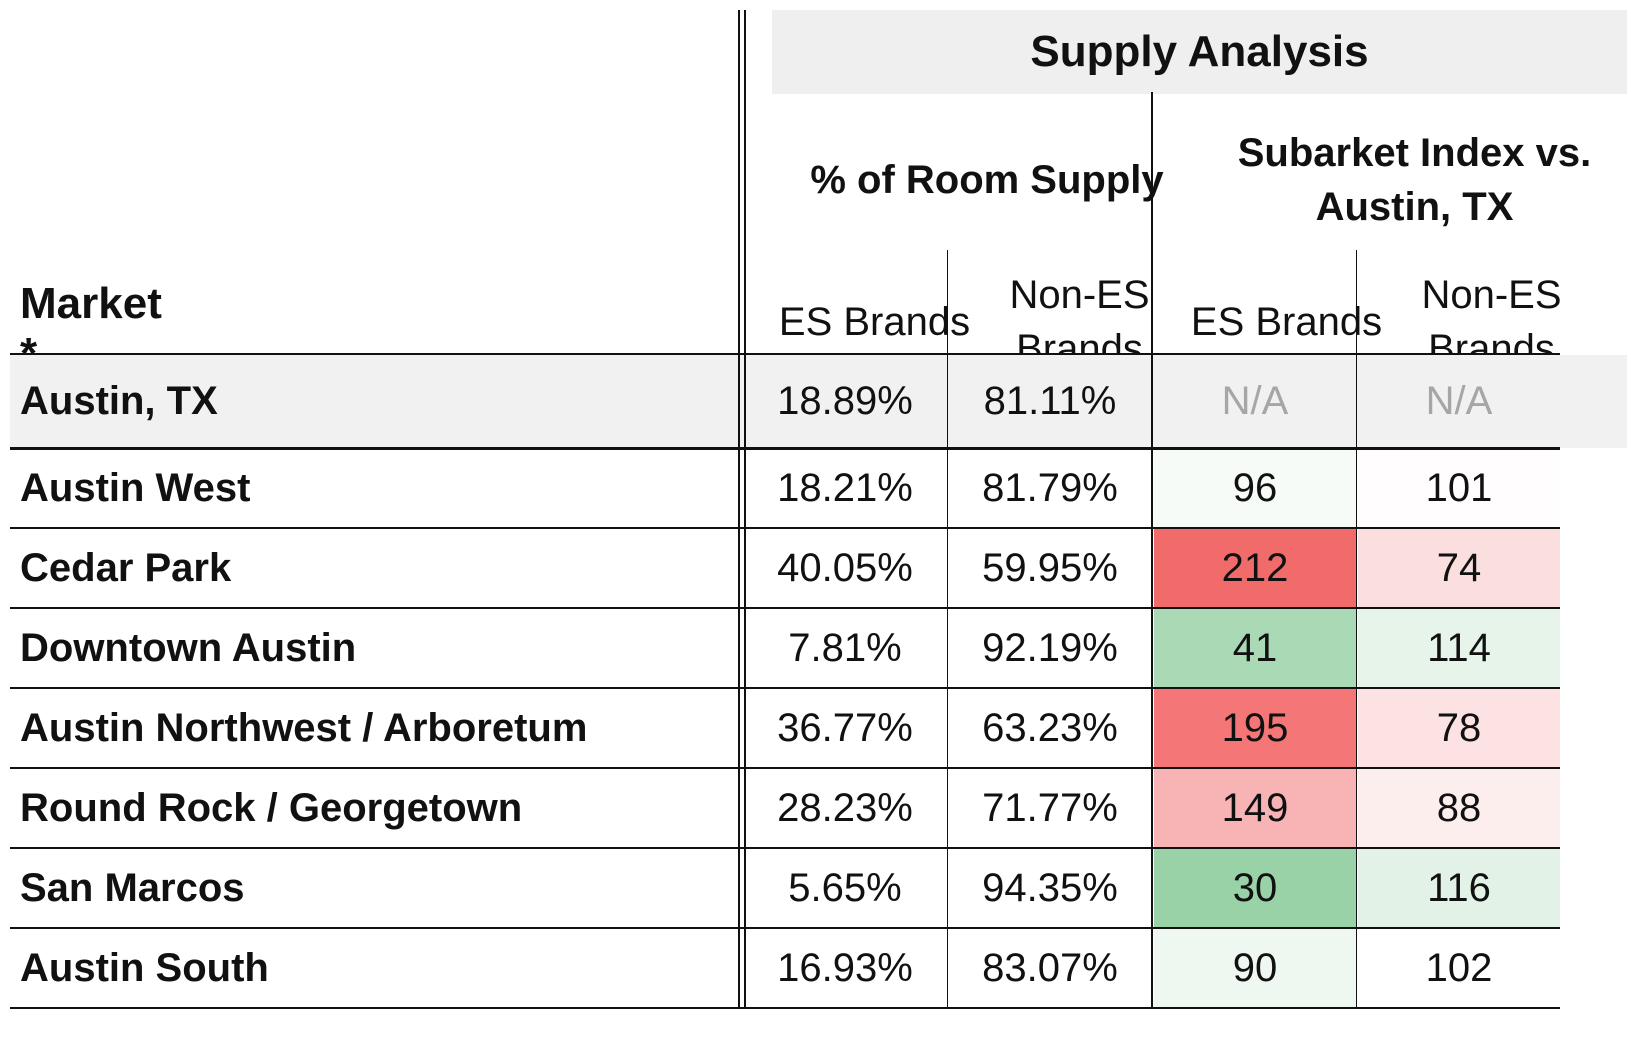 Image resolution: width=1630 pixels, height=1055 pixels. What do you see at coordinates (1459, 888) in the screenshot?
I see `non-es-index-cell: 116` at bounding box center [1459, 888].